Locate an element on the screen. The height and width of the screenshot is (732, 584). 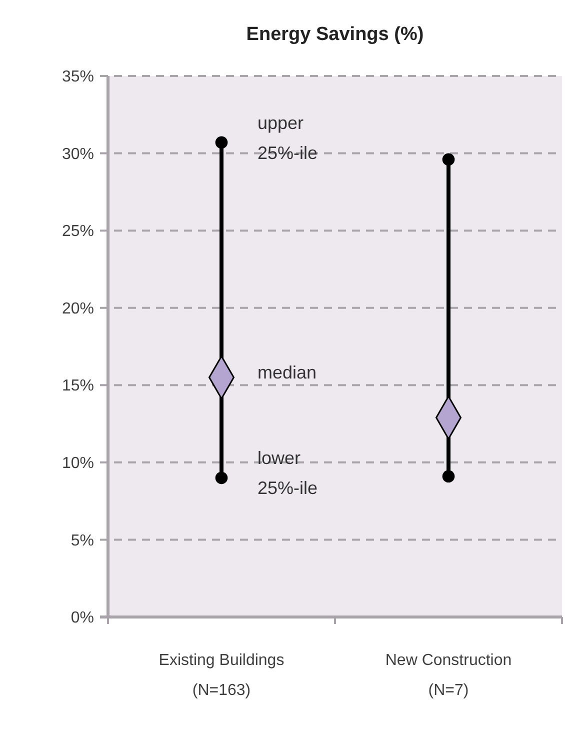
y-tick-label: 30% is located at coordinates (78, 154).